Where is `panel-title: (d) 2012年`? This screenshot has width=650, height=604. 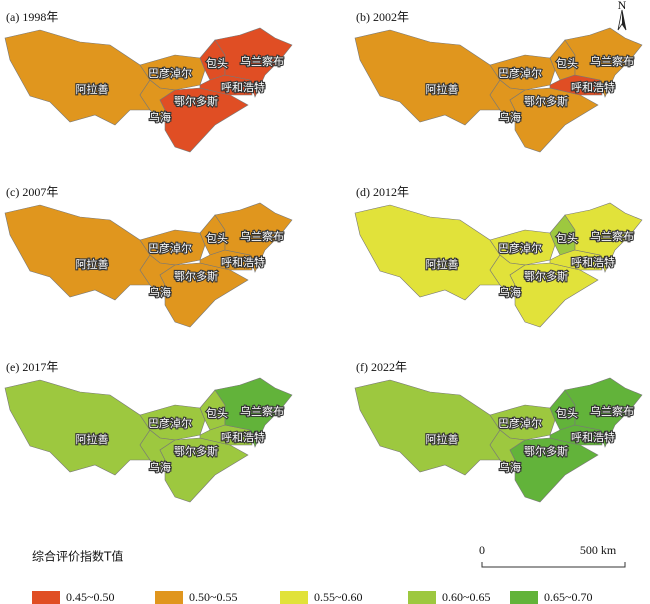
panel-title: (d) 2012年 is located at coordinates (382, 192).